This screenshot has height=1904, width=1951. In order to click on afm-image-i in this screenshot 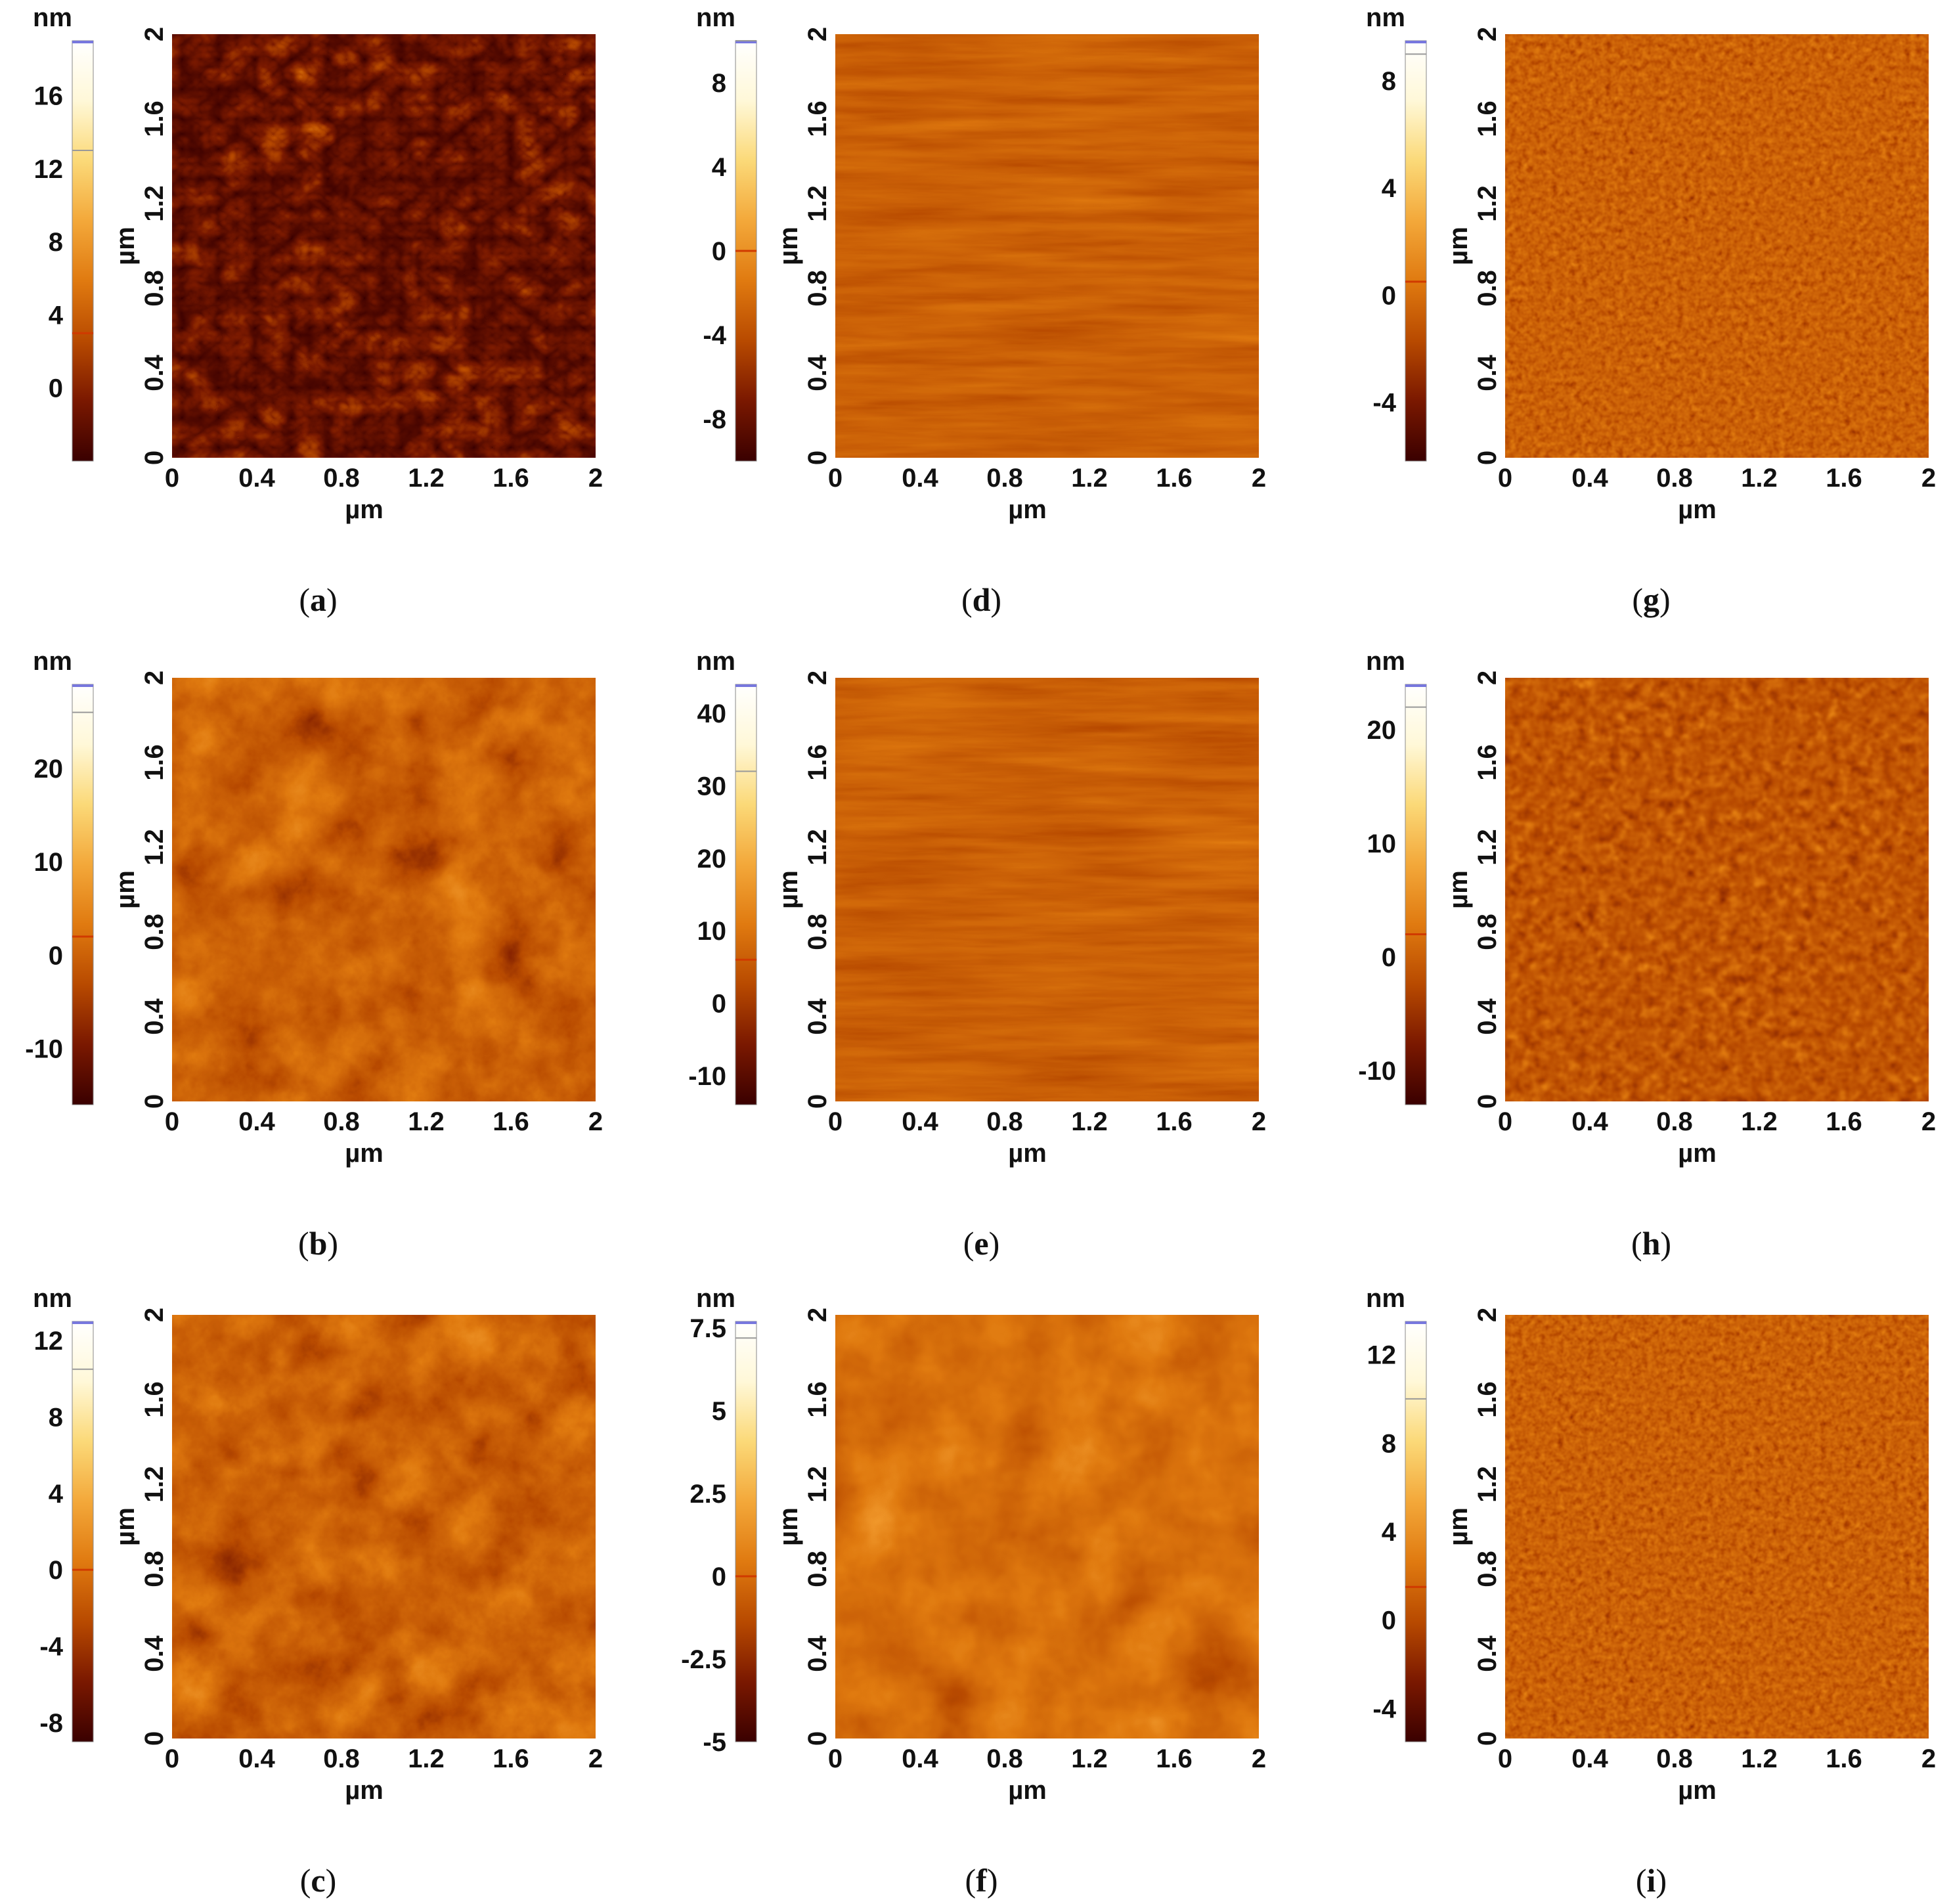, I will do `click(1717, 1526)`.